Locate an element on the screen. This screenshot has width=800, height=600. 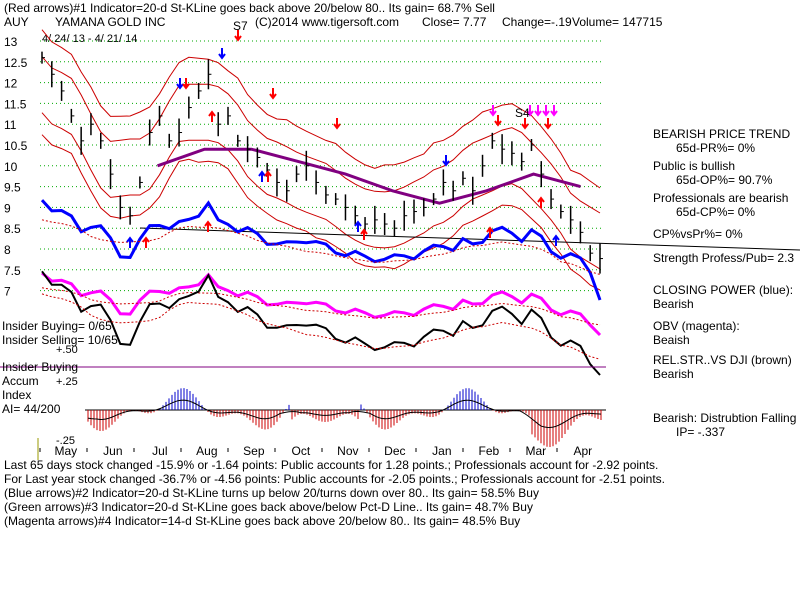
relstr-label: REL.STR..VS DJI (brown) is located at coordinates (722, 360).